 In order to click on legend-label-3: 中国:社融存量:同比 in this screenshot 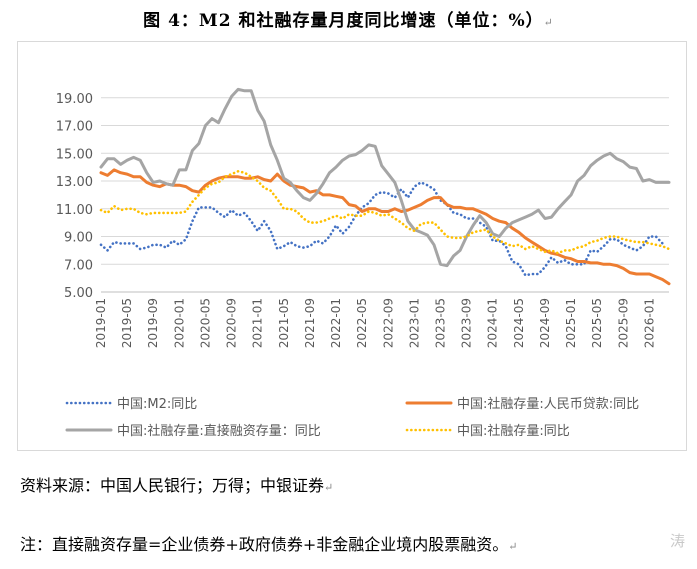, I will do `click(513, 431)`.